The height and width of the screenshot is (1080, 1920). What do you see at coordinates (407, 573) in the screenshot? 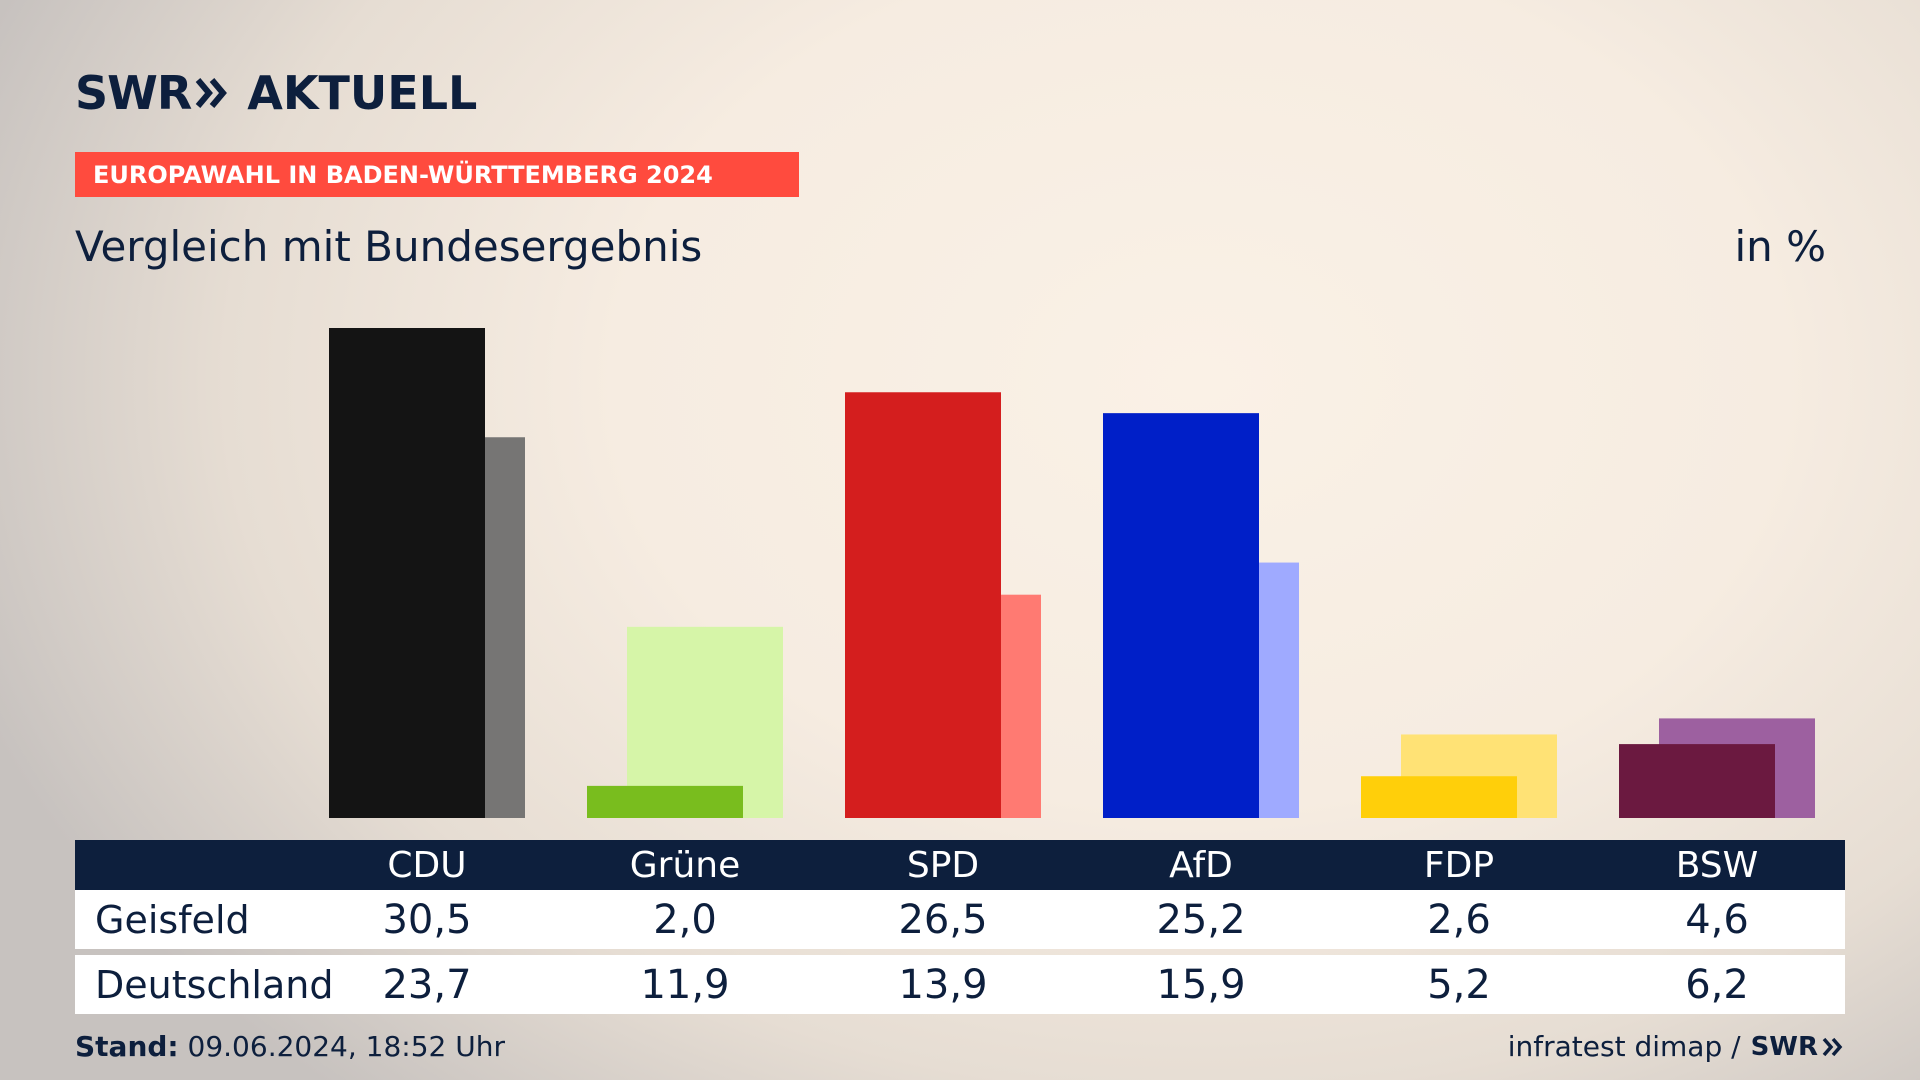
I see `bar-geisfeld-cdu` at bounding box center [407, 573].